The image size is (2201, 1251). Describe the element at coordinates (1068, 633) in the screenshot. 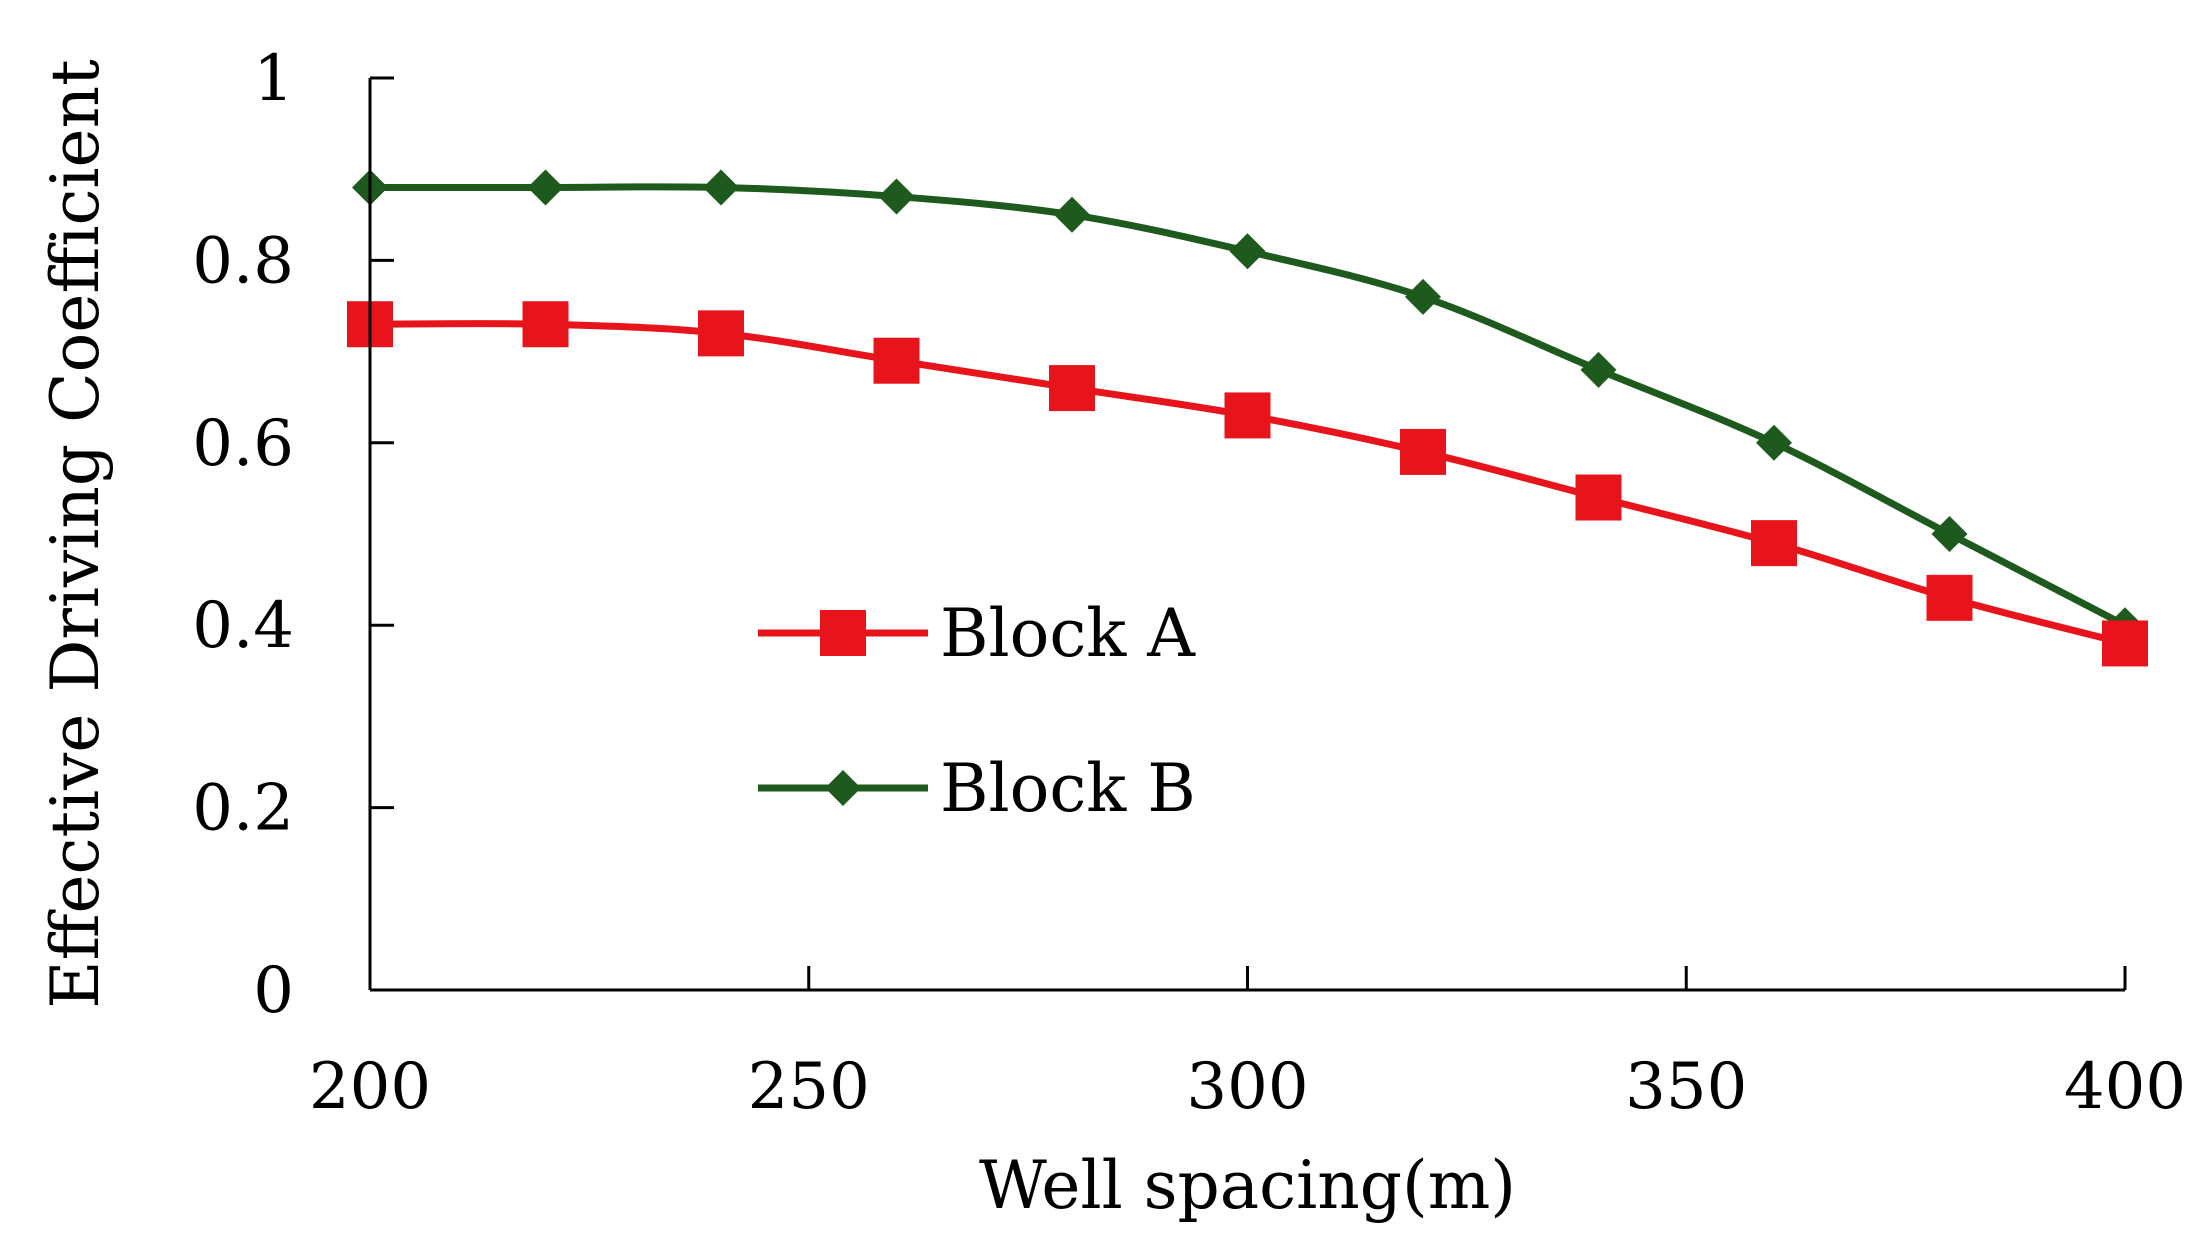

I see `legend-label-block-a: Block A` at that location.